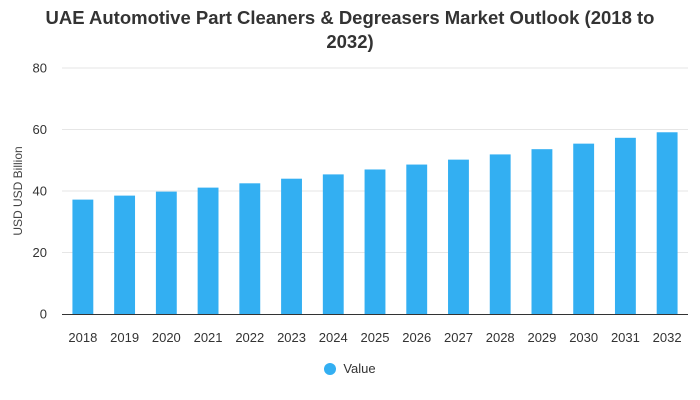 Image resolution: width=700 pixels, height=400 pixels. Describe the element at coordinates (18, 190) in the screenshot. I see `y-axis-label: USD USD Billion` at that location.